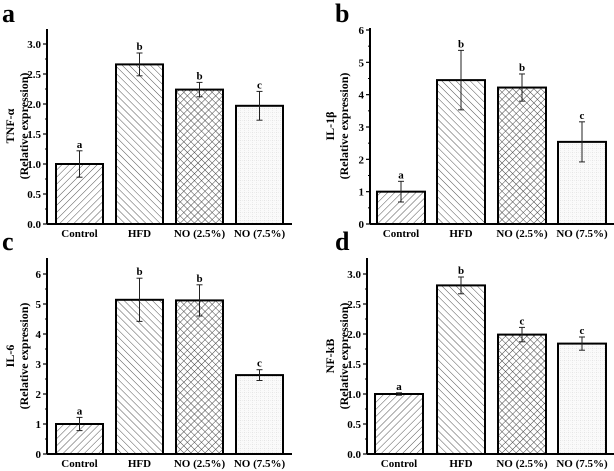  I want to click on y-axis-label-line1: IL-6, so click(10, 356).